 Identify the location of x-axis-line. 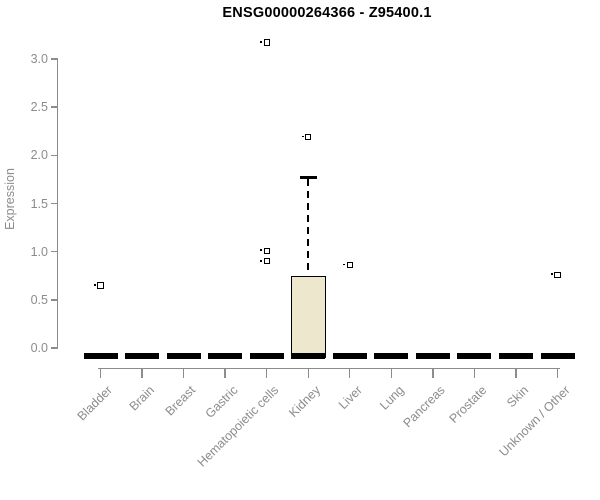
(328, 369).